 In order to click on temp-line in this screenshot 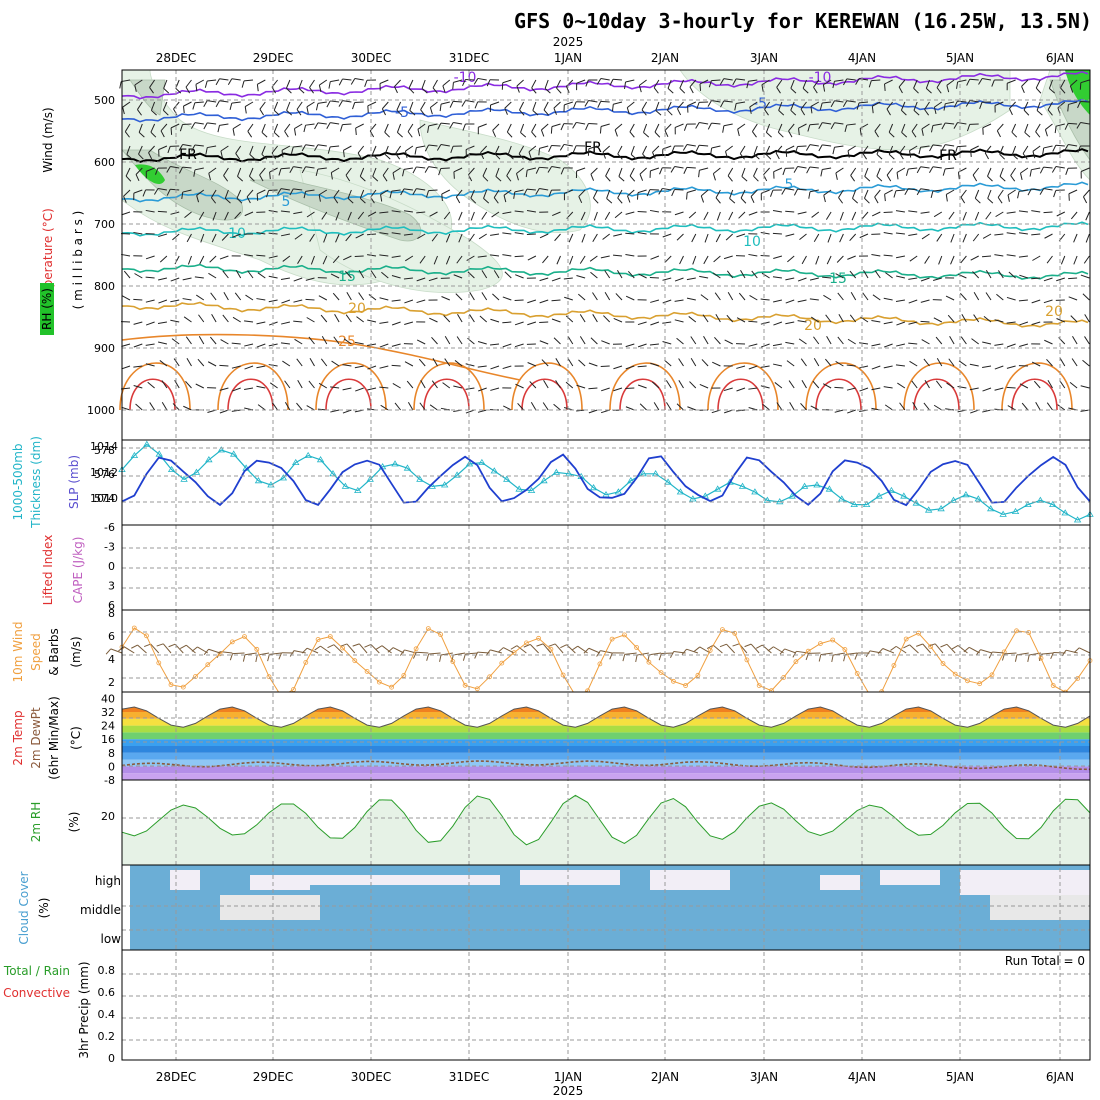, I will do `click(606, 717)`.